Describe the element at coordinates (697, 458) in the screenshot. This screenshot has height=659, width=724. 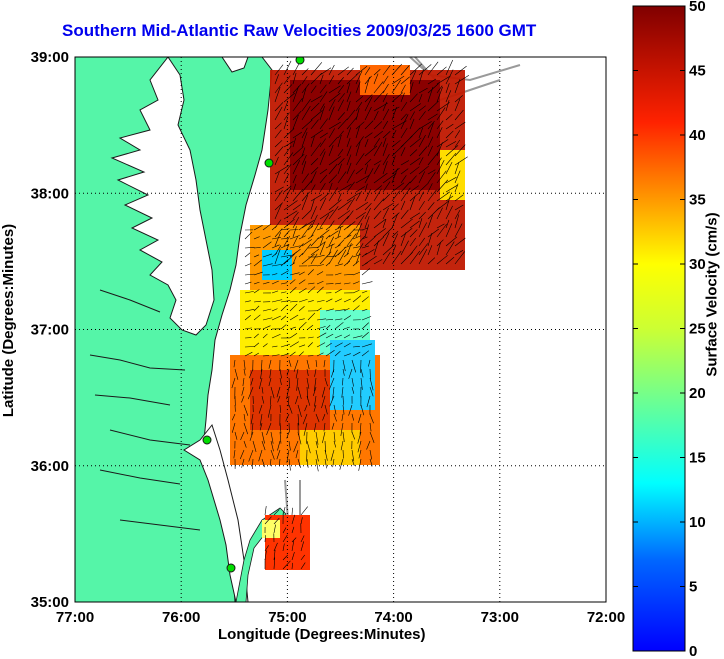
I see `colorbar-tick-label: 15` at that location.